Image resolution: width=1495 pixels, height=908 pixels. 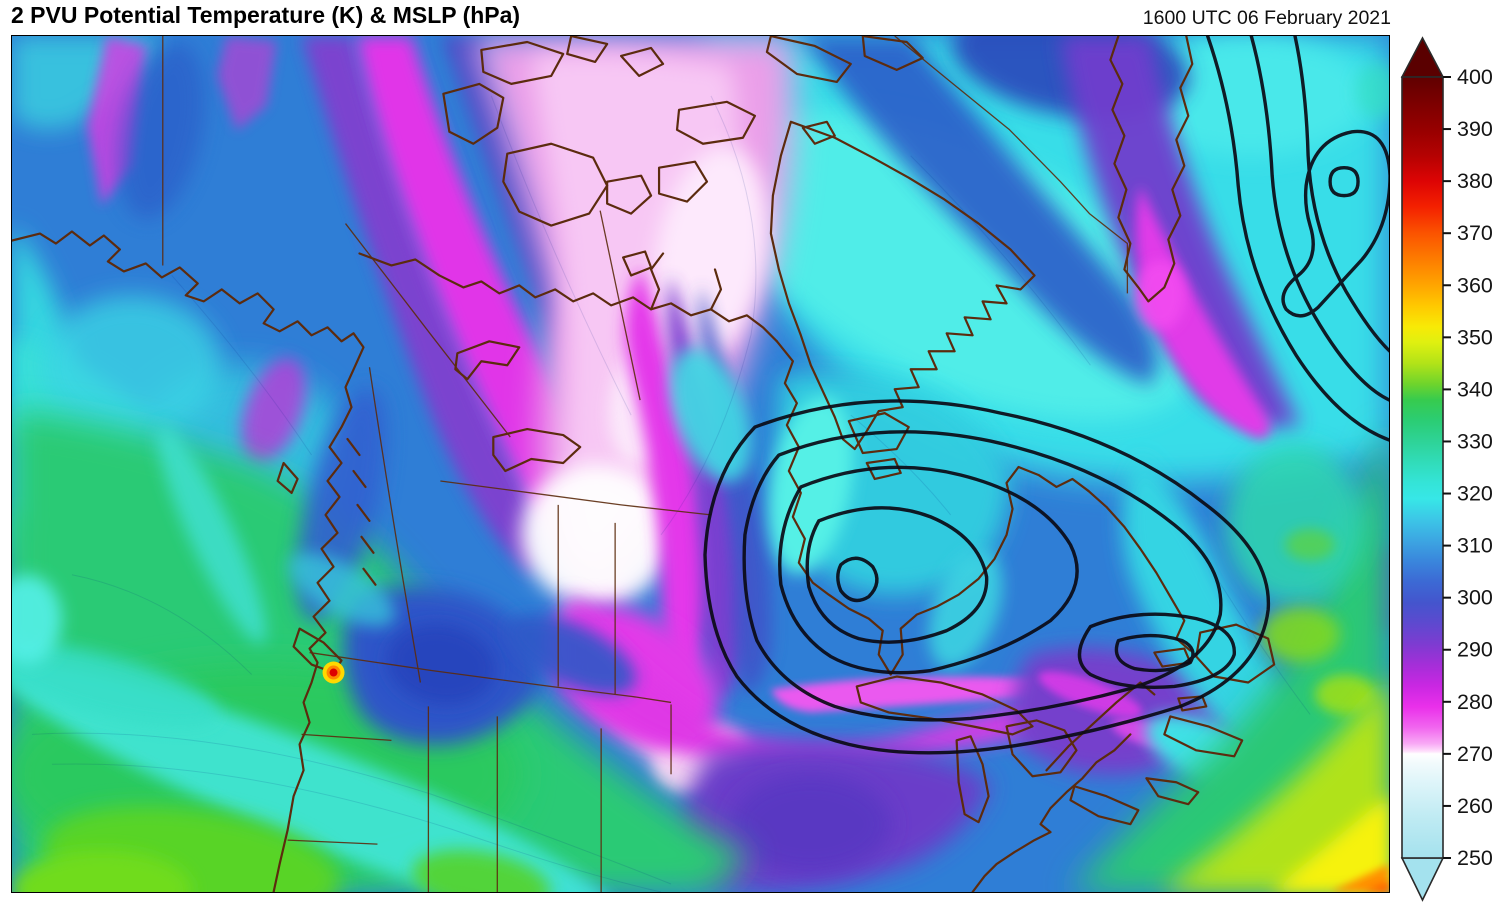 What do you see at coordinates (1475, 702) in the screenshot?
I see `colorbar-tick-label: 280` at bounding box center [1475, 702].